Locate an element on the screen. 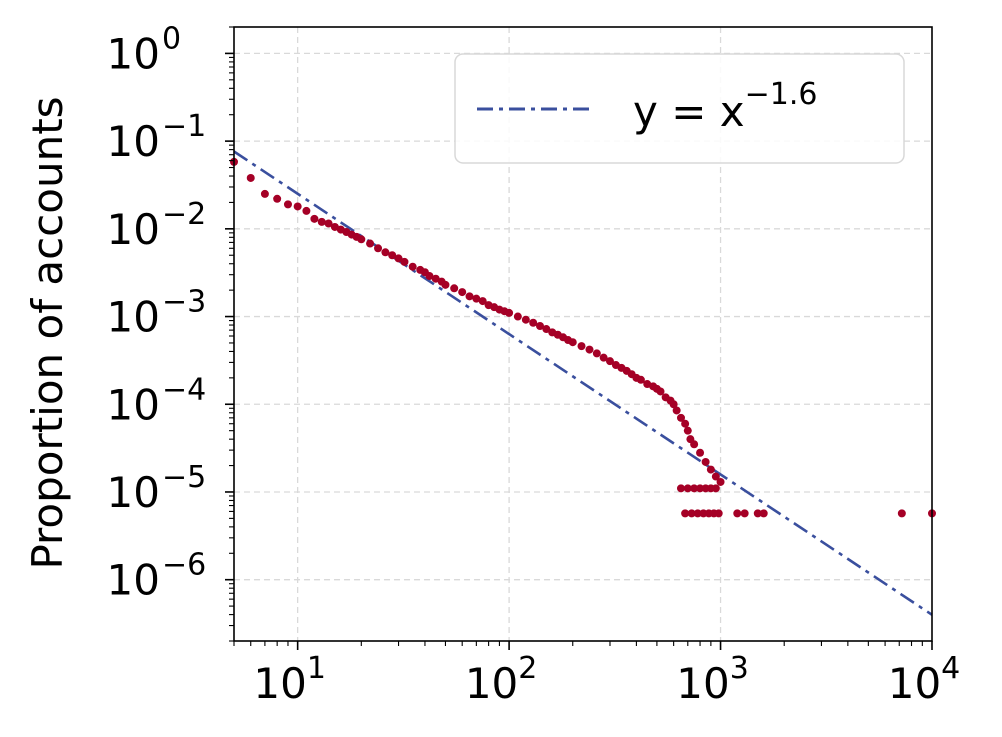 This screenshot has width=1002, height=737. y-tick-exponent: −2 is located at coordinates (184, 214).